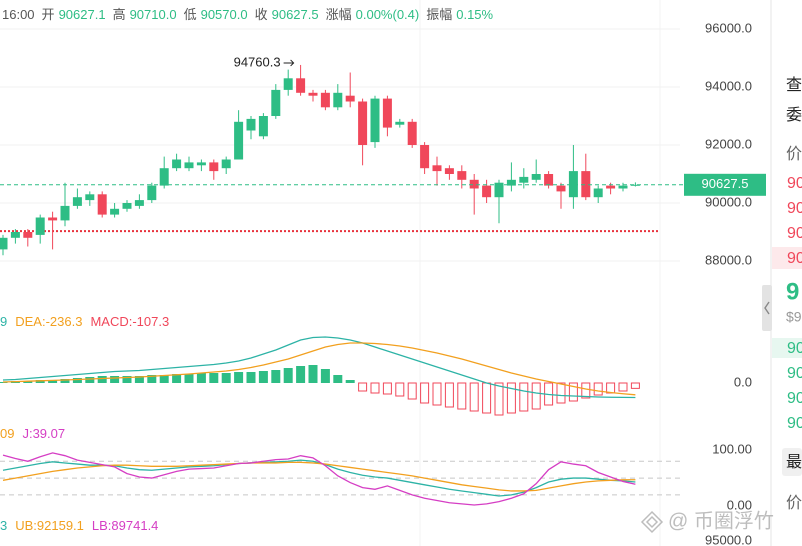 Image resolution: width=802 pixels, height=546 pixels. What do you see at coordinates (743, 381) in the screenshot?
I see `y-tick-label: 0.0` at bounding box center [743, 381].